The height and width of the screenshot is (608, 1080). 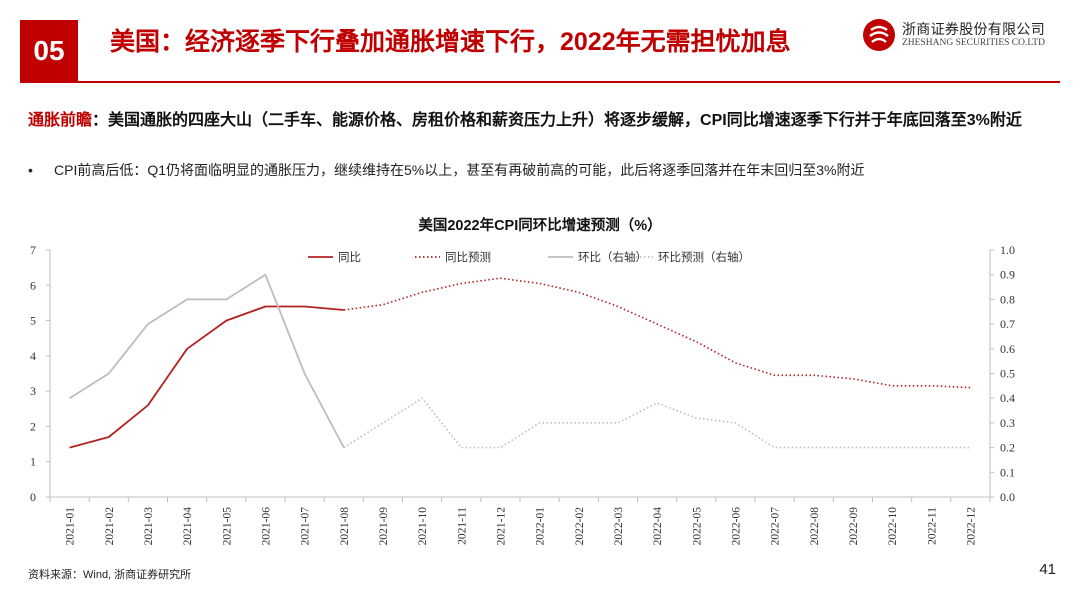 What do you see at coordinates (1007, 349) in the screenshot?
I see `right-tick-label: 0.6` at bounding box center [1007, 349].